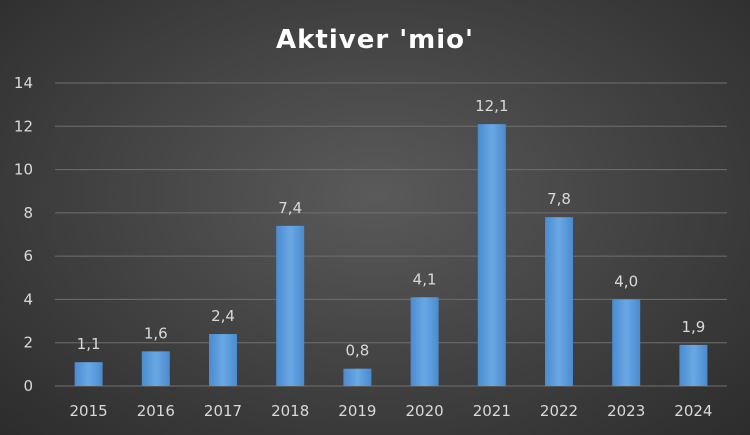 The height and width of the screenshot is (435, 750). I want to click on y-tick-label: 8, so click(28, 213).